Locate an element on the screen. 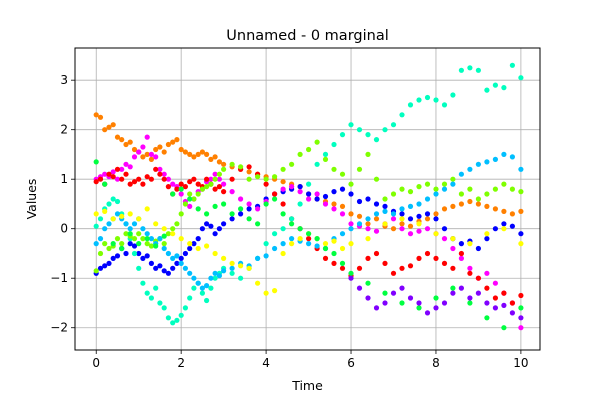 This screenshot has width=600, height=404. y-tick-label: 0 is located at coordinates (64, 229).